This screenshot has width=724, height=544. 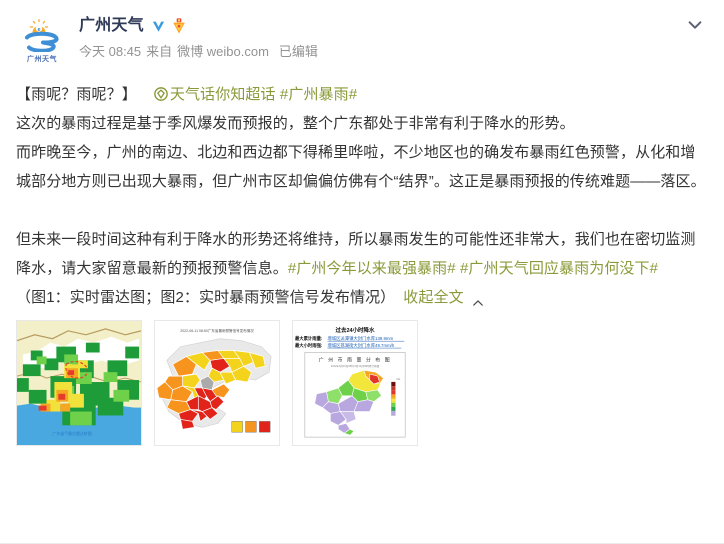 What do you see at coordinates (309, 338) in the screenshot?
I see `rainfall-line1-label: 最大累计雨量:` at bounding box center [309, 338].